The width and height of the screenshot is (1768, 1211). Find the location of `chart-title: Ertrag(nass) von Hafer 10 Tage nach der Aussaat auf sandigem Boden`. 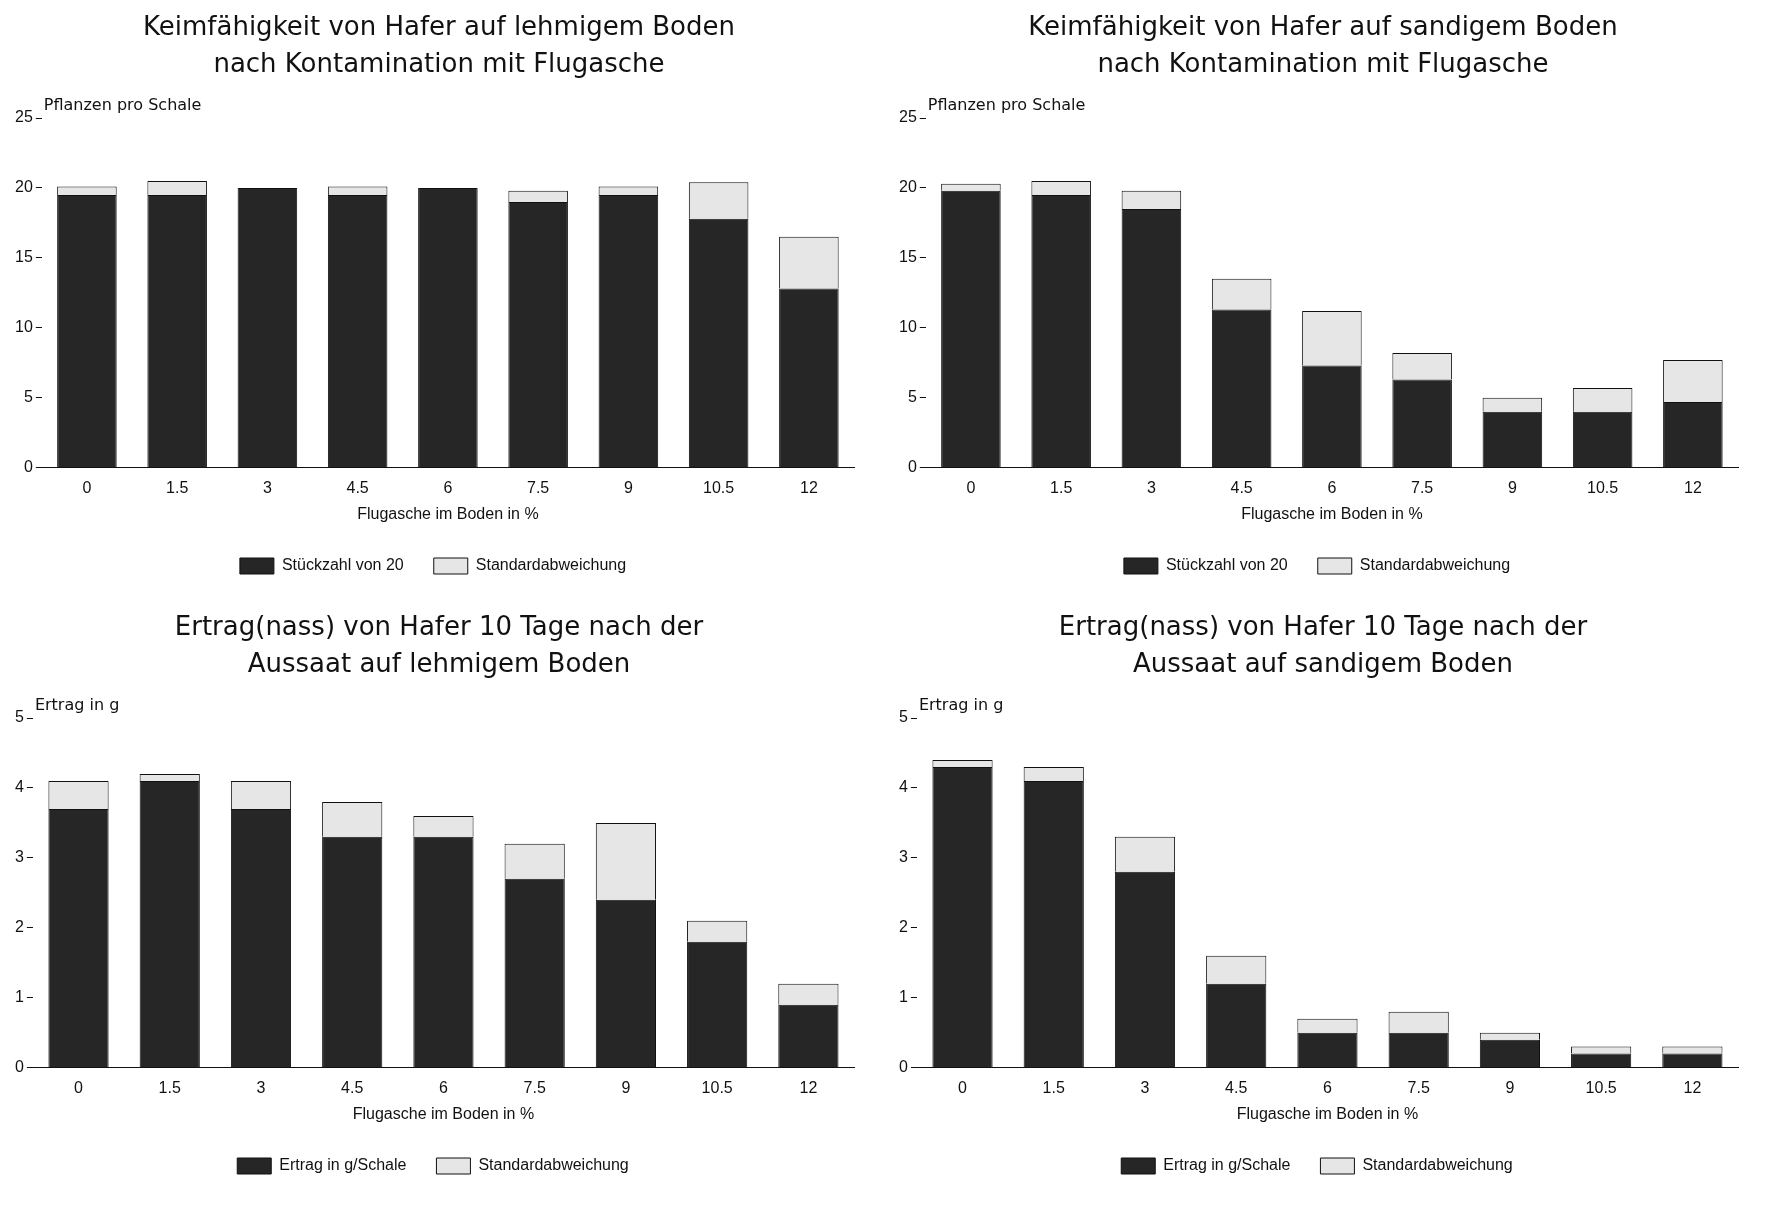

chart-title: Ertrag(nass) von Hafer 10 Tage nach der Aussaat auf sandigem Boden is located at coordinates (1323, 645).